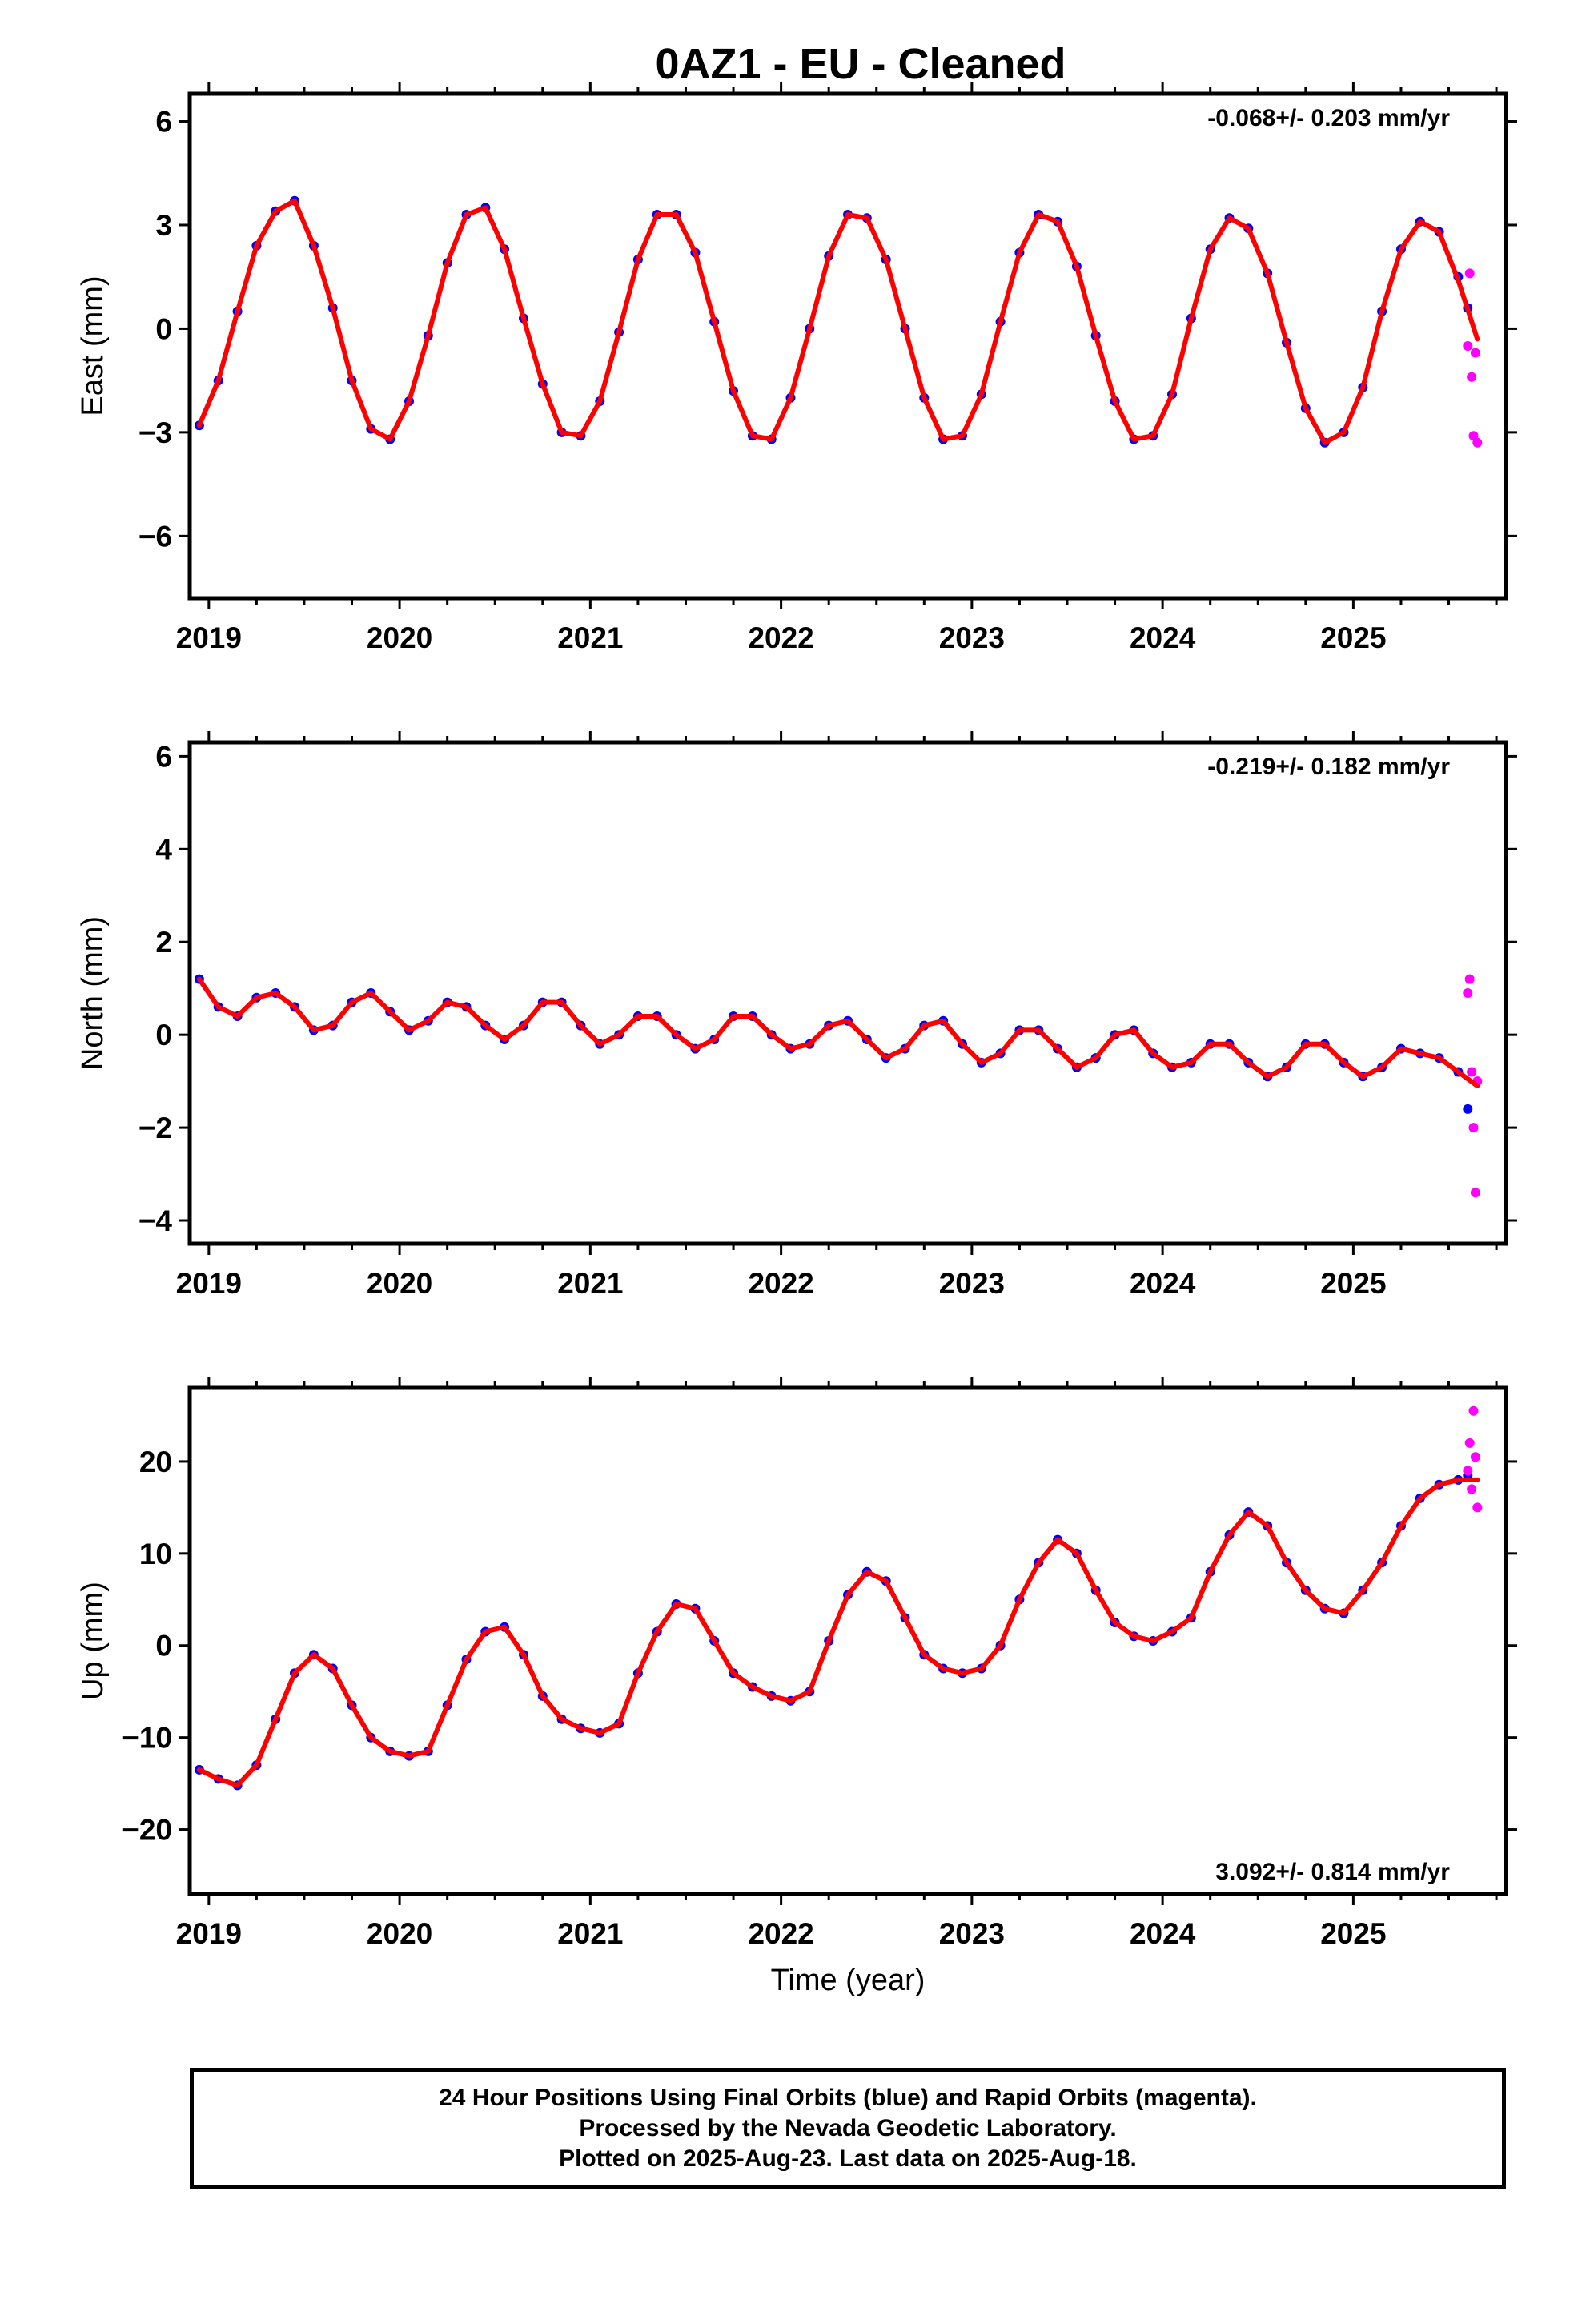  I want to click on north-x-tick-label: 2022, so click(780, 1283).